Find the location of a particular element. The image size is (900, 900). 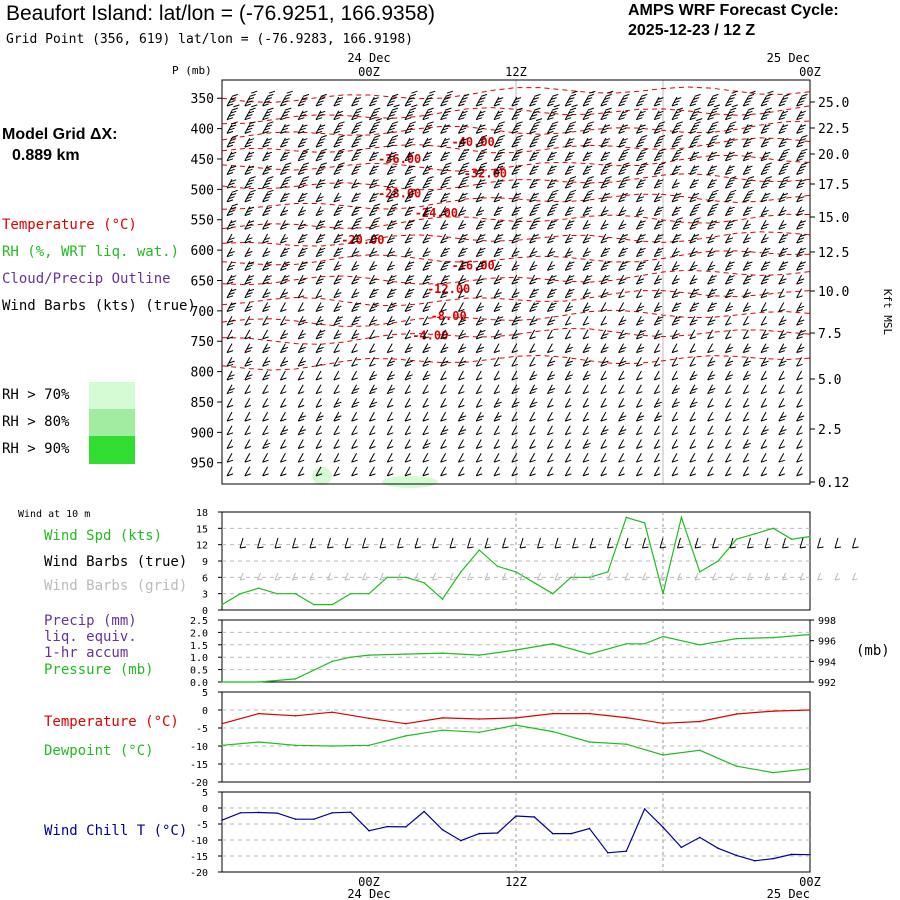

top-time-tick: 00Z is located at coordinates (369, 72).